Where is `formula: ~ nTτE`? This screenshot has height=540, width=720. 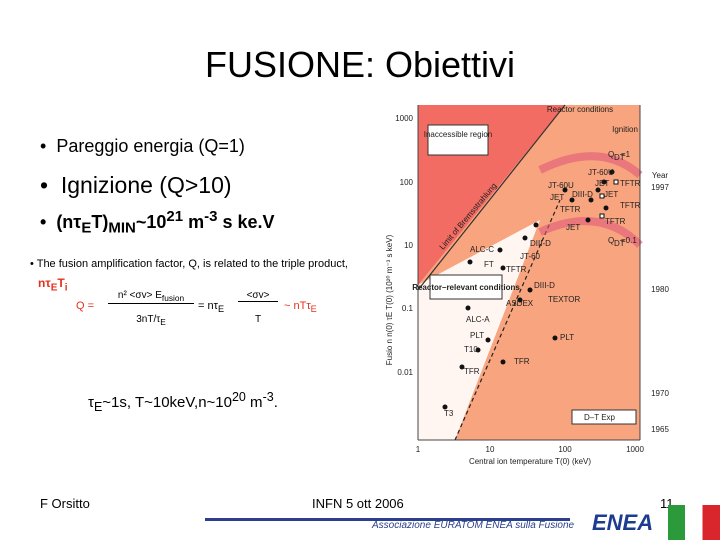 formula: ~ nTτE is located at coordinates (300, 307).